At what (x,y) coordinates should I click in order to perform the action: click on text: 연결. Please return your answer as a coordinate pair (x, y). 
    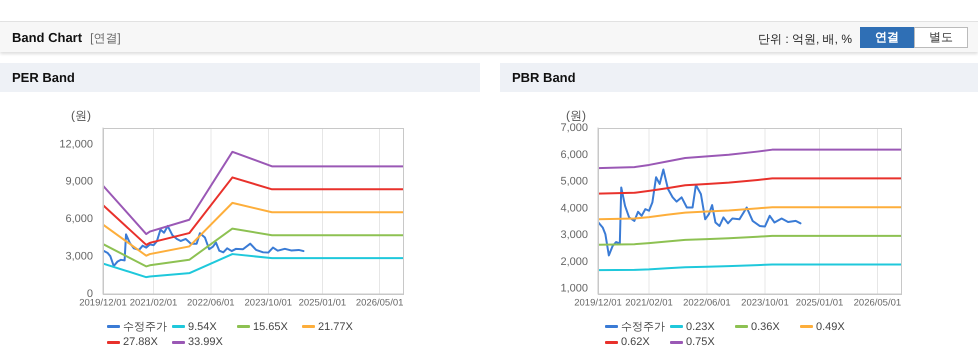
    Looking at the image, I should click on (887, 37).